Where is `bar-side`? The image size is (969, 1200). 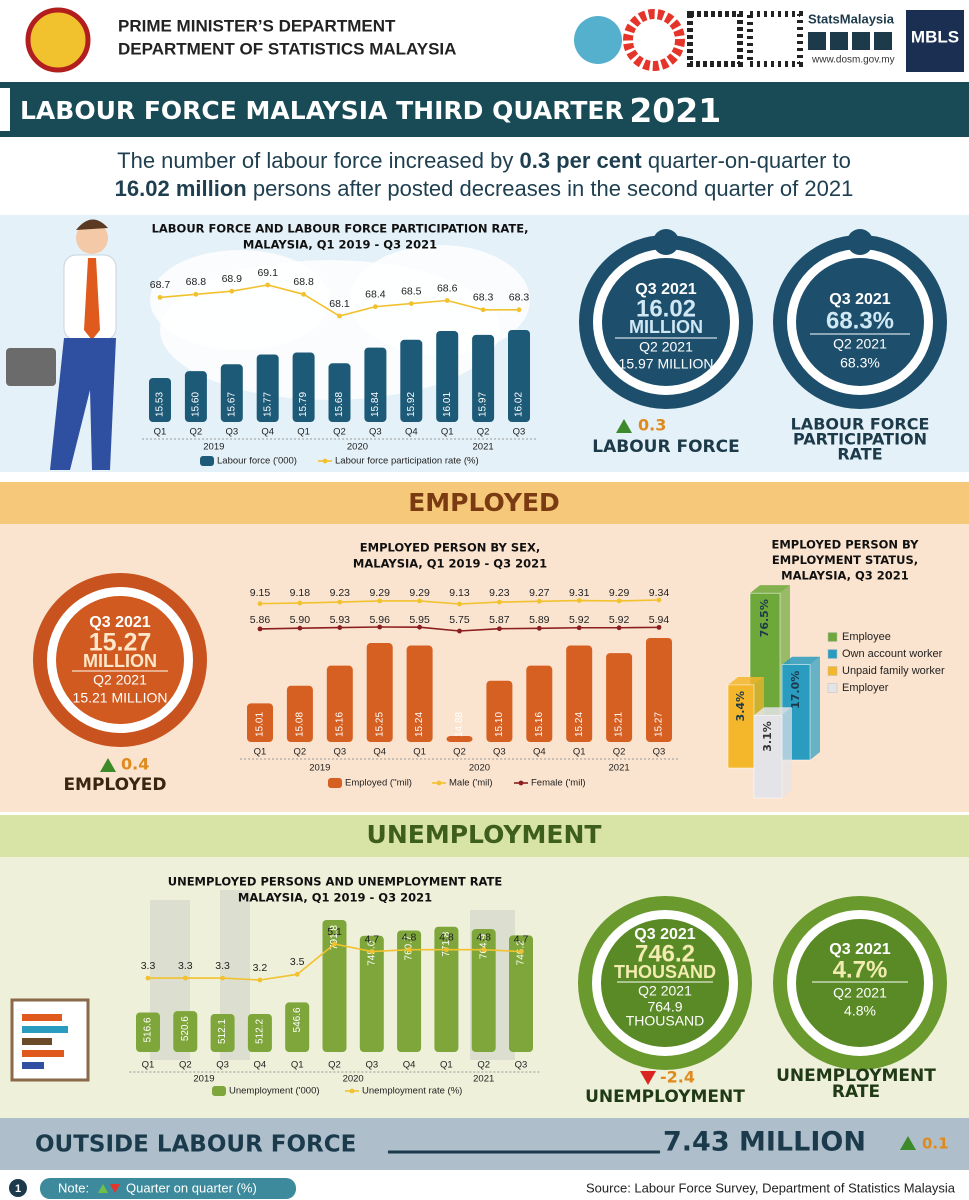
bar-side is located at coordinates (787, 752).